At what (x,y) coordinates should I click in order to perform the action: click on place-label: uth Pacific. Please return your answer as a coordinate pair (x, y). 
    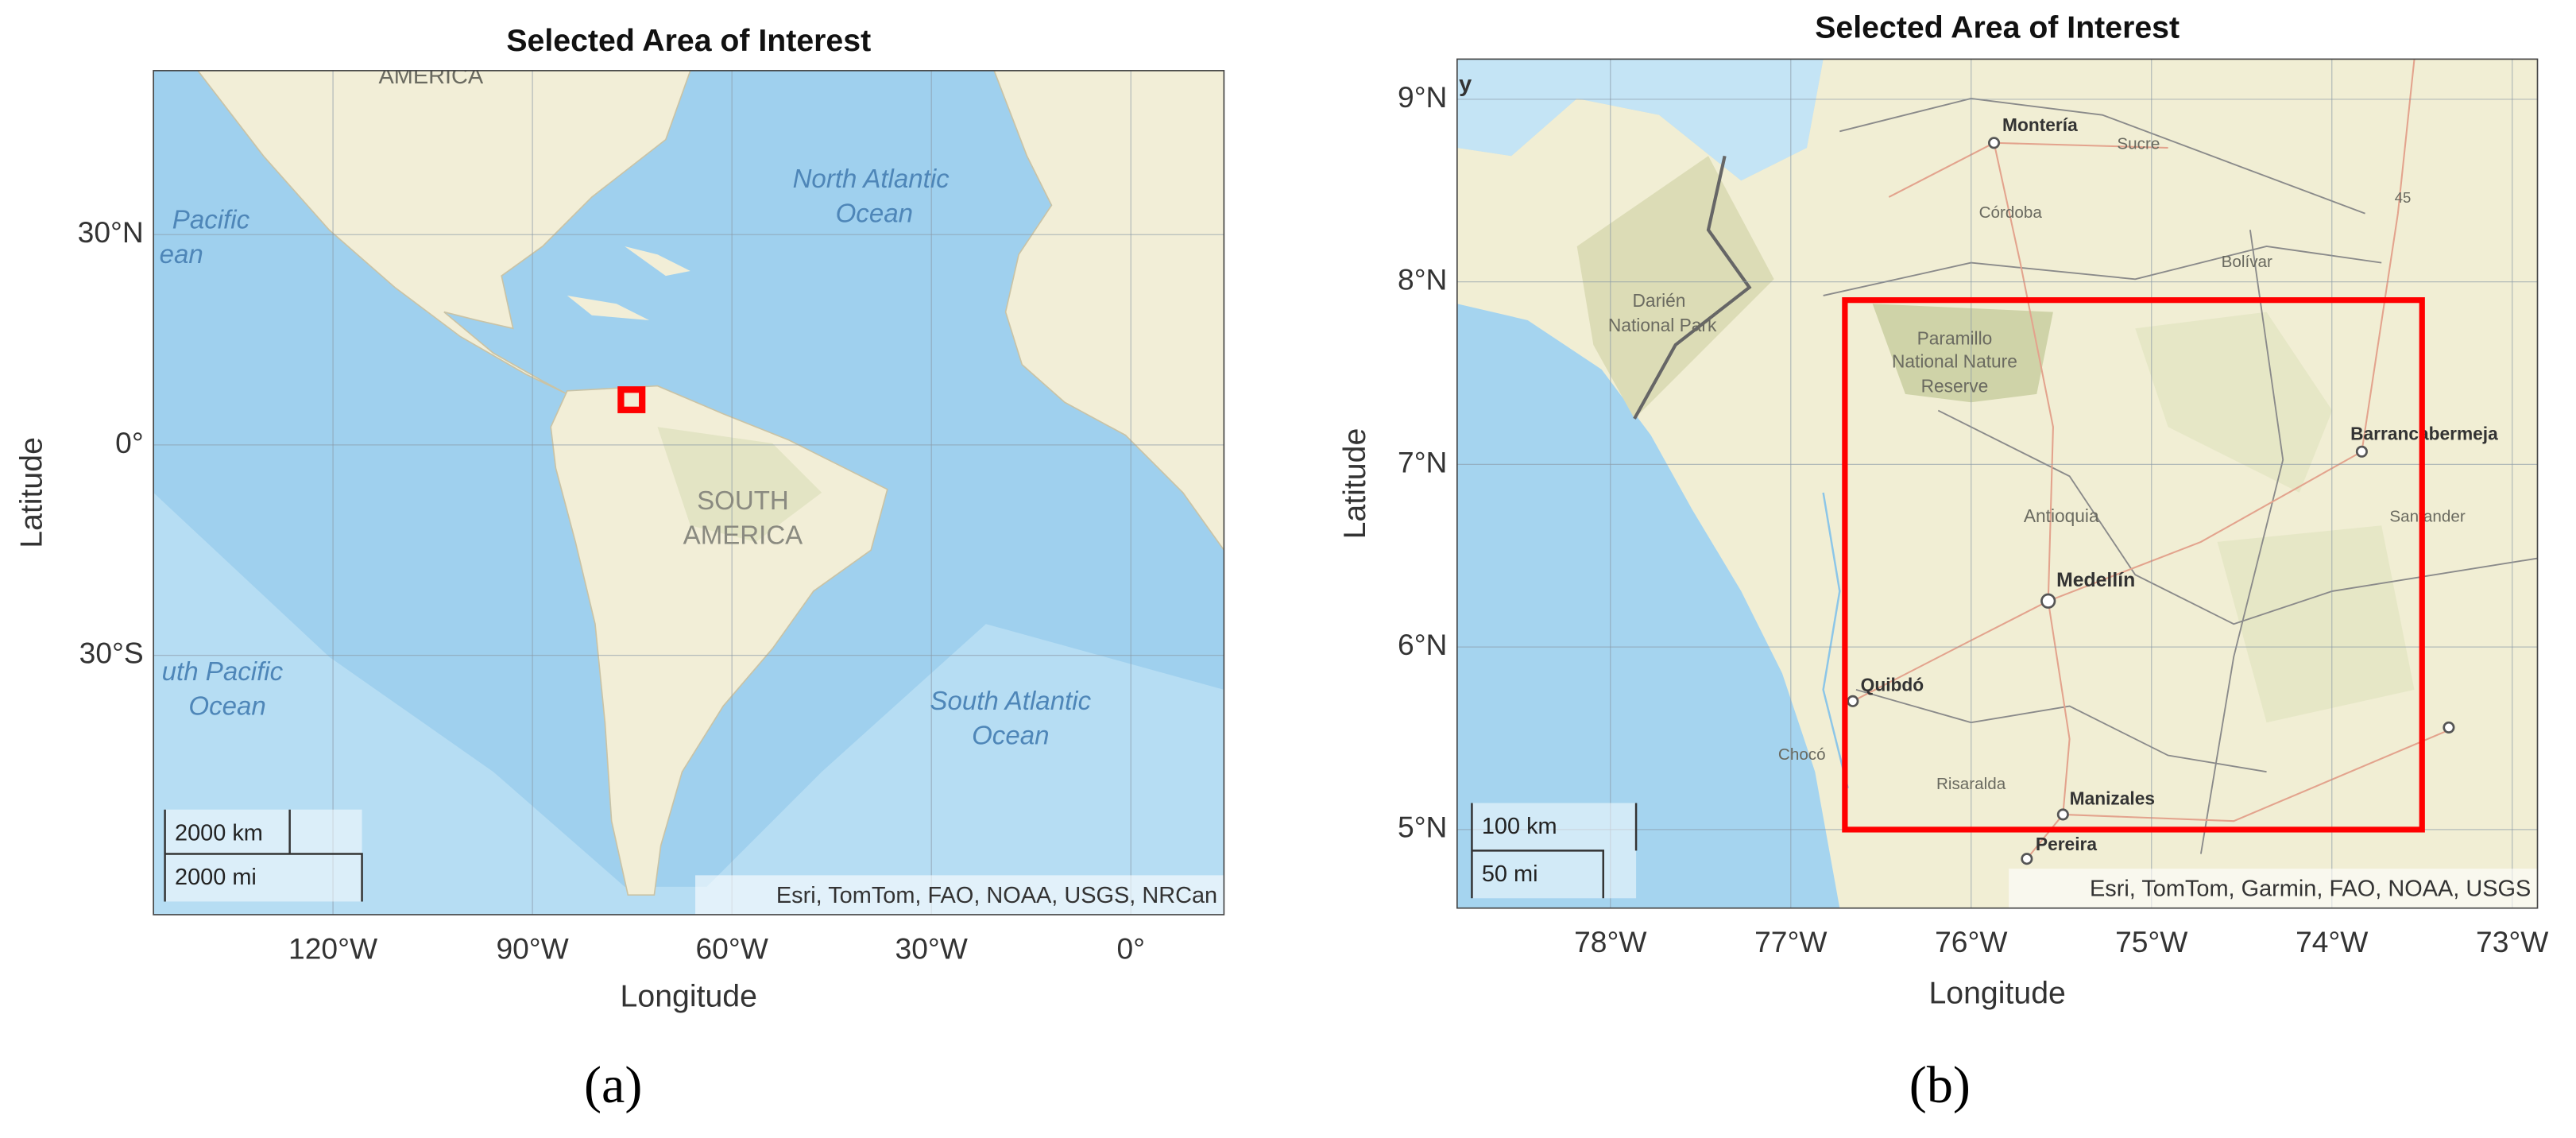
    Looking at the image, I should click on (223, 672).